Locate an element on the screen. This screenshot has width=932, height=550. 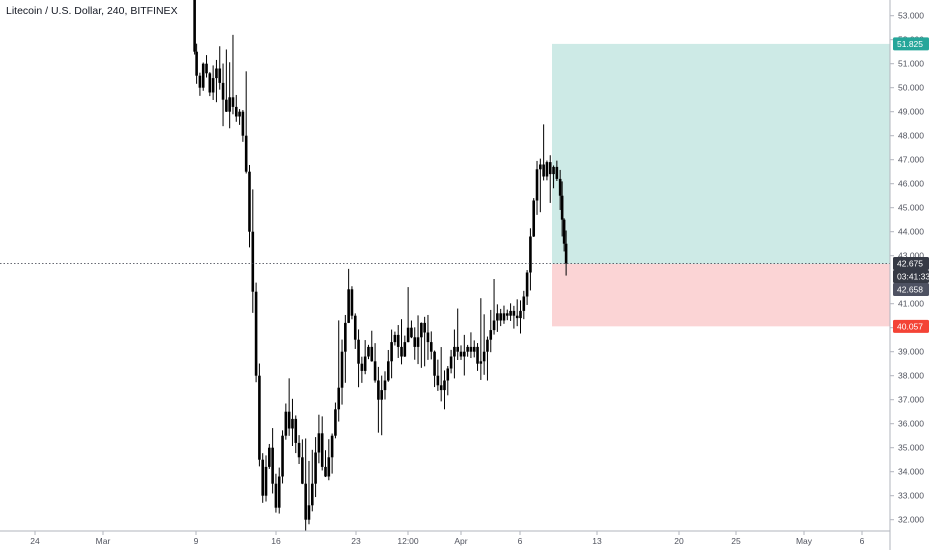
time-tick-label: 9 is located at coordinates (196, 541).